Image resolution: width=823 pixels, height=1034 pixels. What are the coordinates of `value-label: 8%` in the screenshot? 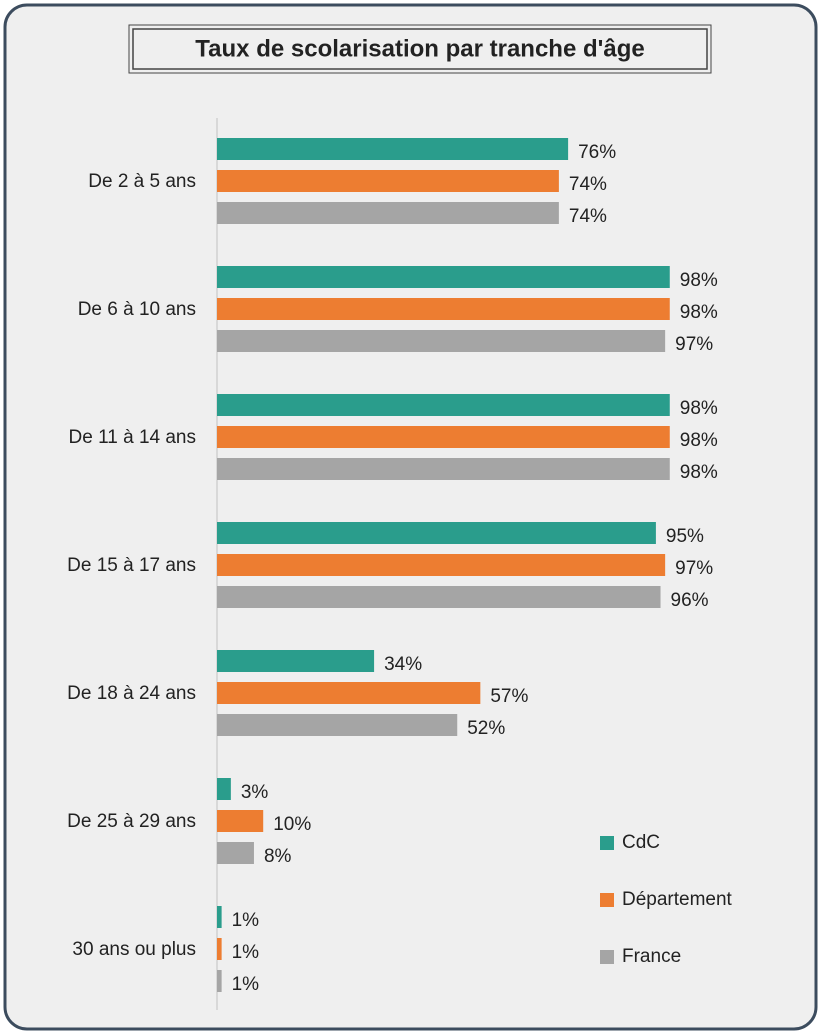 It's located at (278, 856).